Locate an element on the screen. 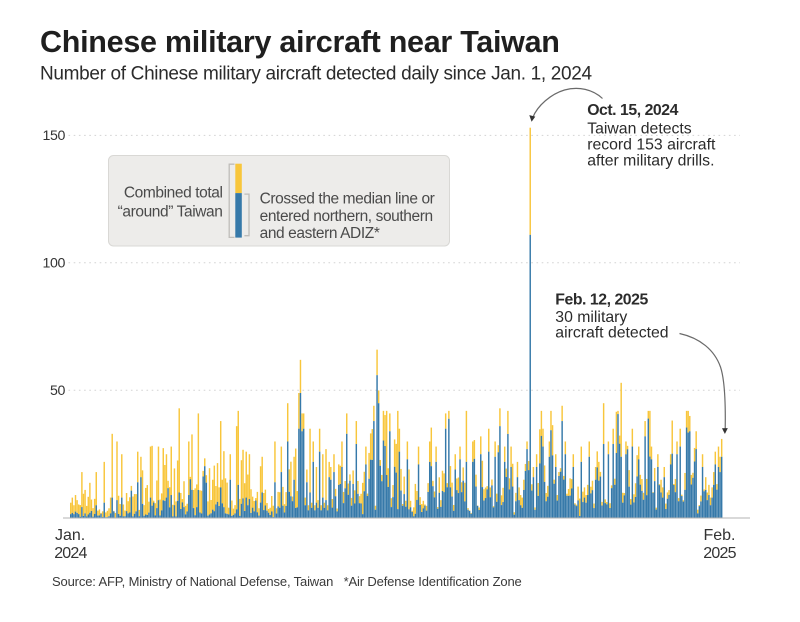 The image size is (800, 622). svg-text: 50 is located at coordinates (57, 391).